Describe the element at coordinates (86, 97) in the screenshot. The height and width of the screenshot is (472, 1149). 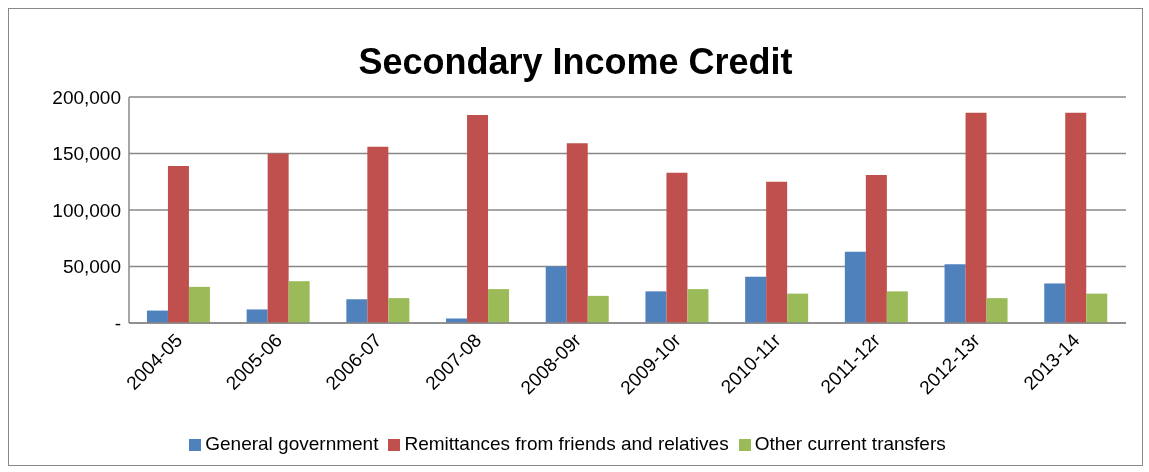
I see `y-tick-label: 200,000` at that location.